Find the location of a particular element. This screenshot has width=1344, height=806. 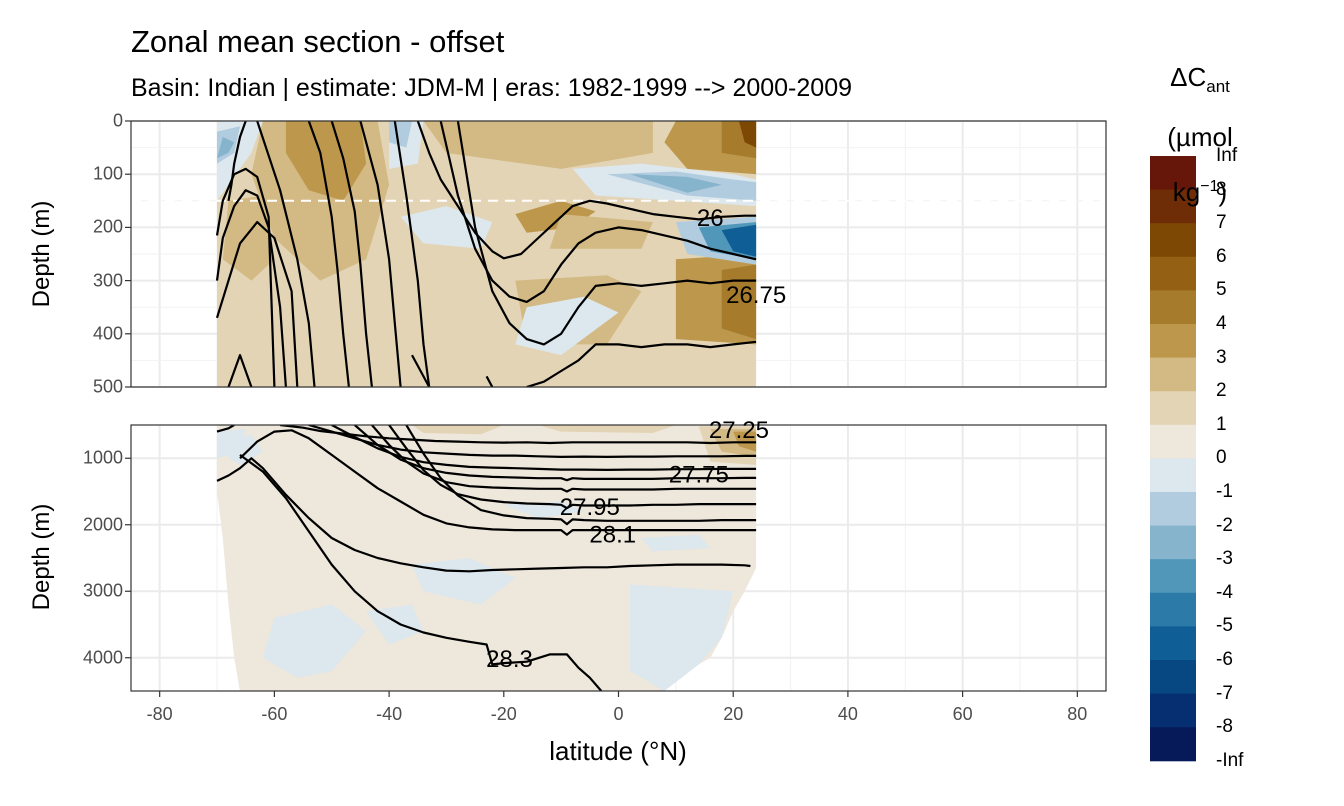

x-tick-label: 60 is located at coordinates (962, 714).